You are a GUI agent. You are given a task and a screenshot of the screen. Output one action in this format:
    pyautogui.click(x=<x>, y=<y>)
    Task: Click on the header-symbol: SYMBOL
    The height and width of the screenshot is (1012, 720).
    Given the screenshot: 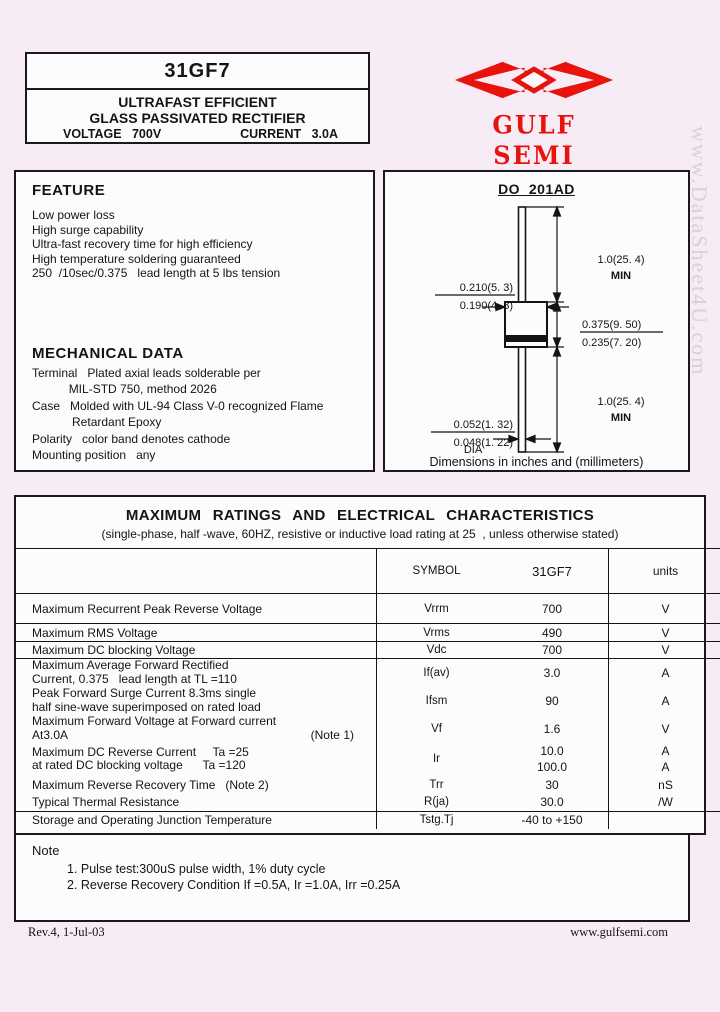 What is the action you would take?
    pyautogui.click(x=436, y=571)
    